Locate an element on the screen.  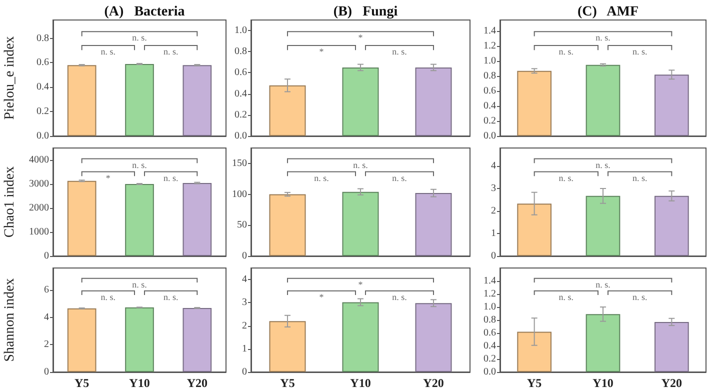
y-tick-label: 2000 is located at coordinates (39, 208).